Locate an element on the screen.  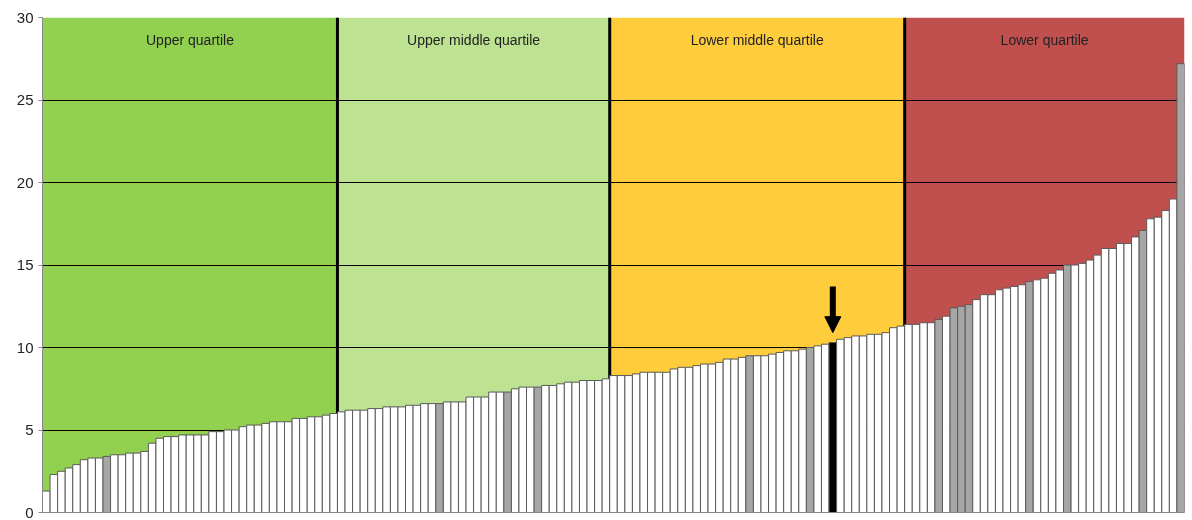
y-tick-label: 0 is located at coordinates (29, 511).